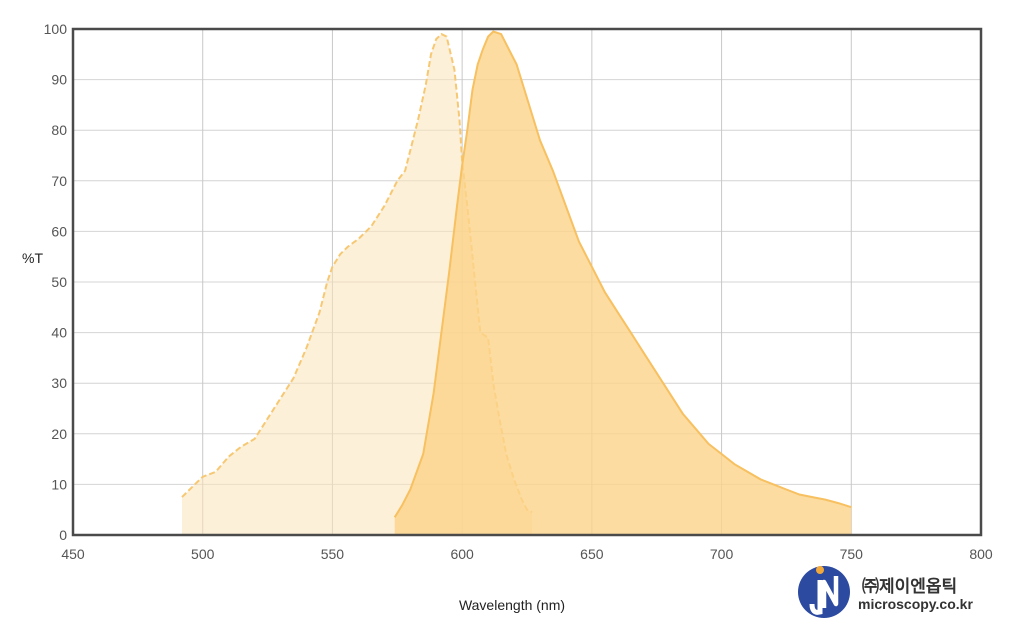 The height and width of the screenshot is (625, 1024). Describe the element at coordinates (512, 605) in the screenshot. I see `x-axis-label: Wavelength (nm)` at that location.